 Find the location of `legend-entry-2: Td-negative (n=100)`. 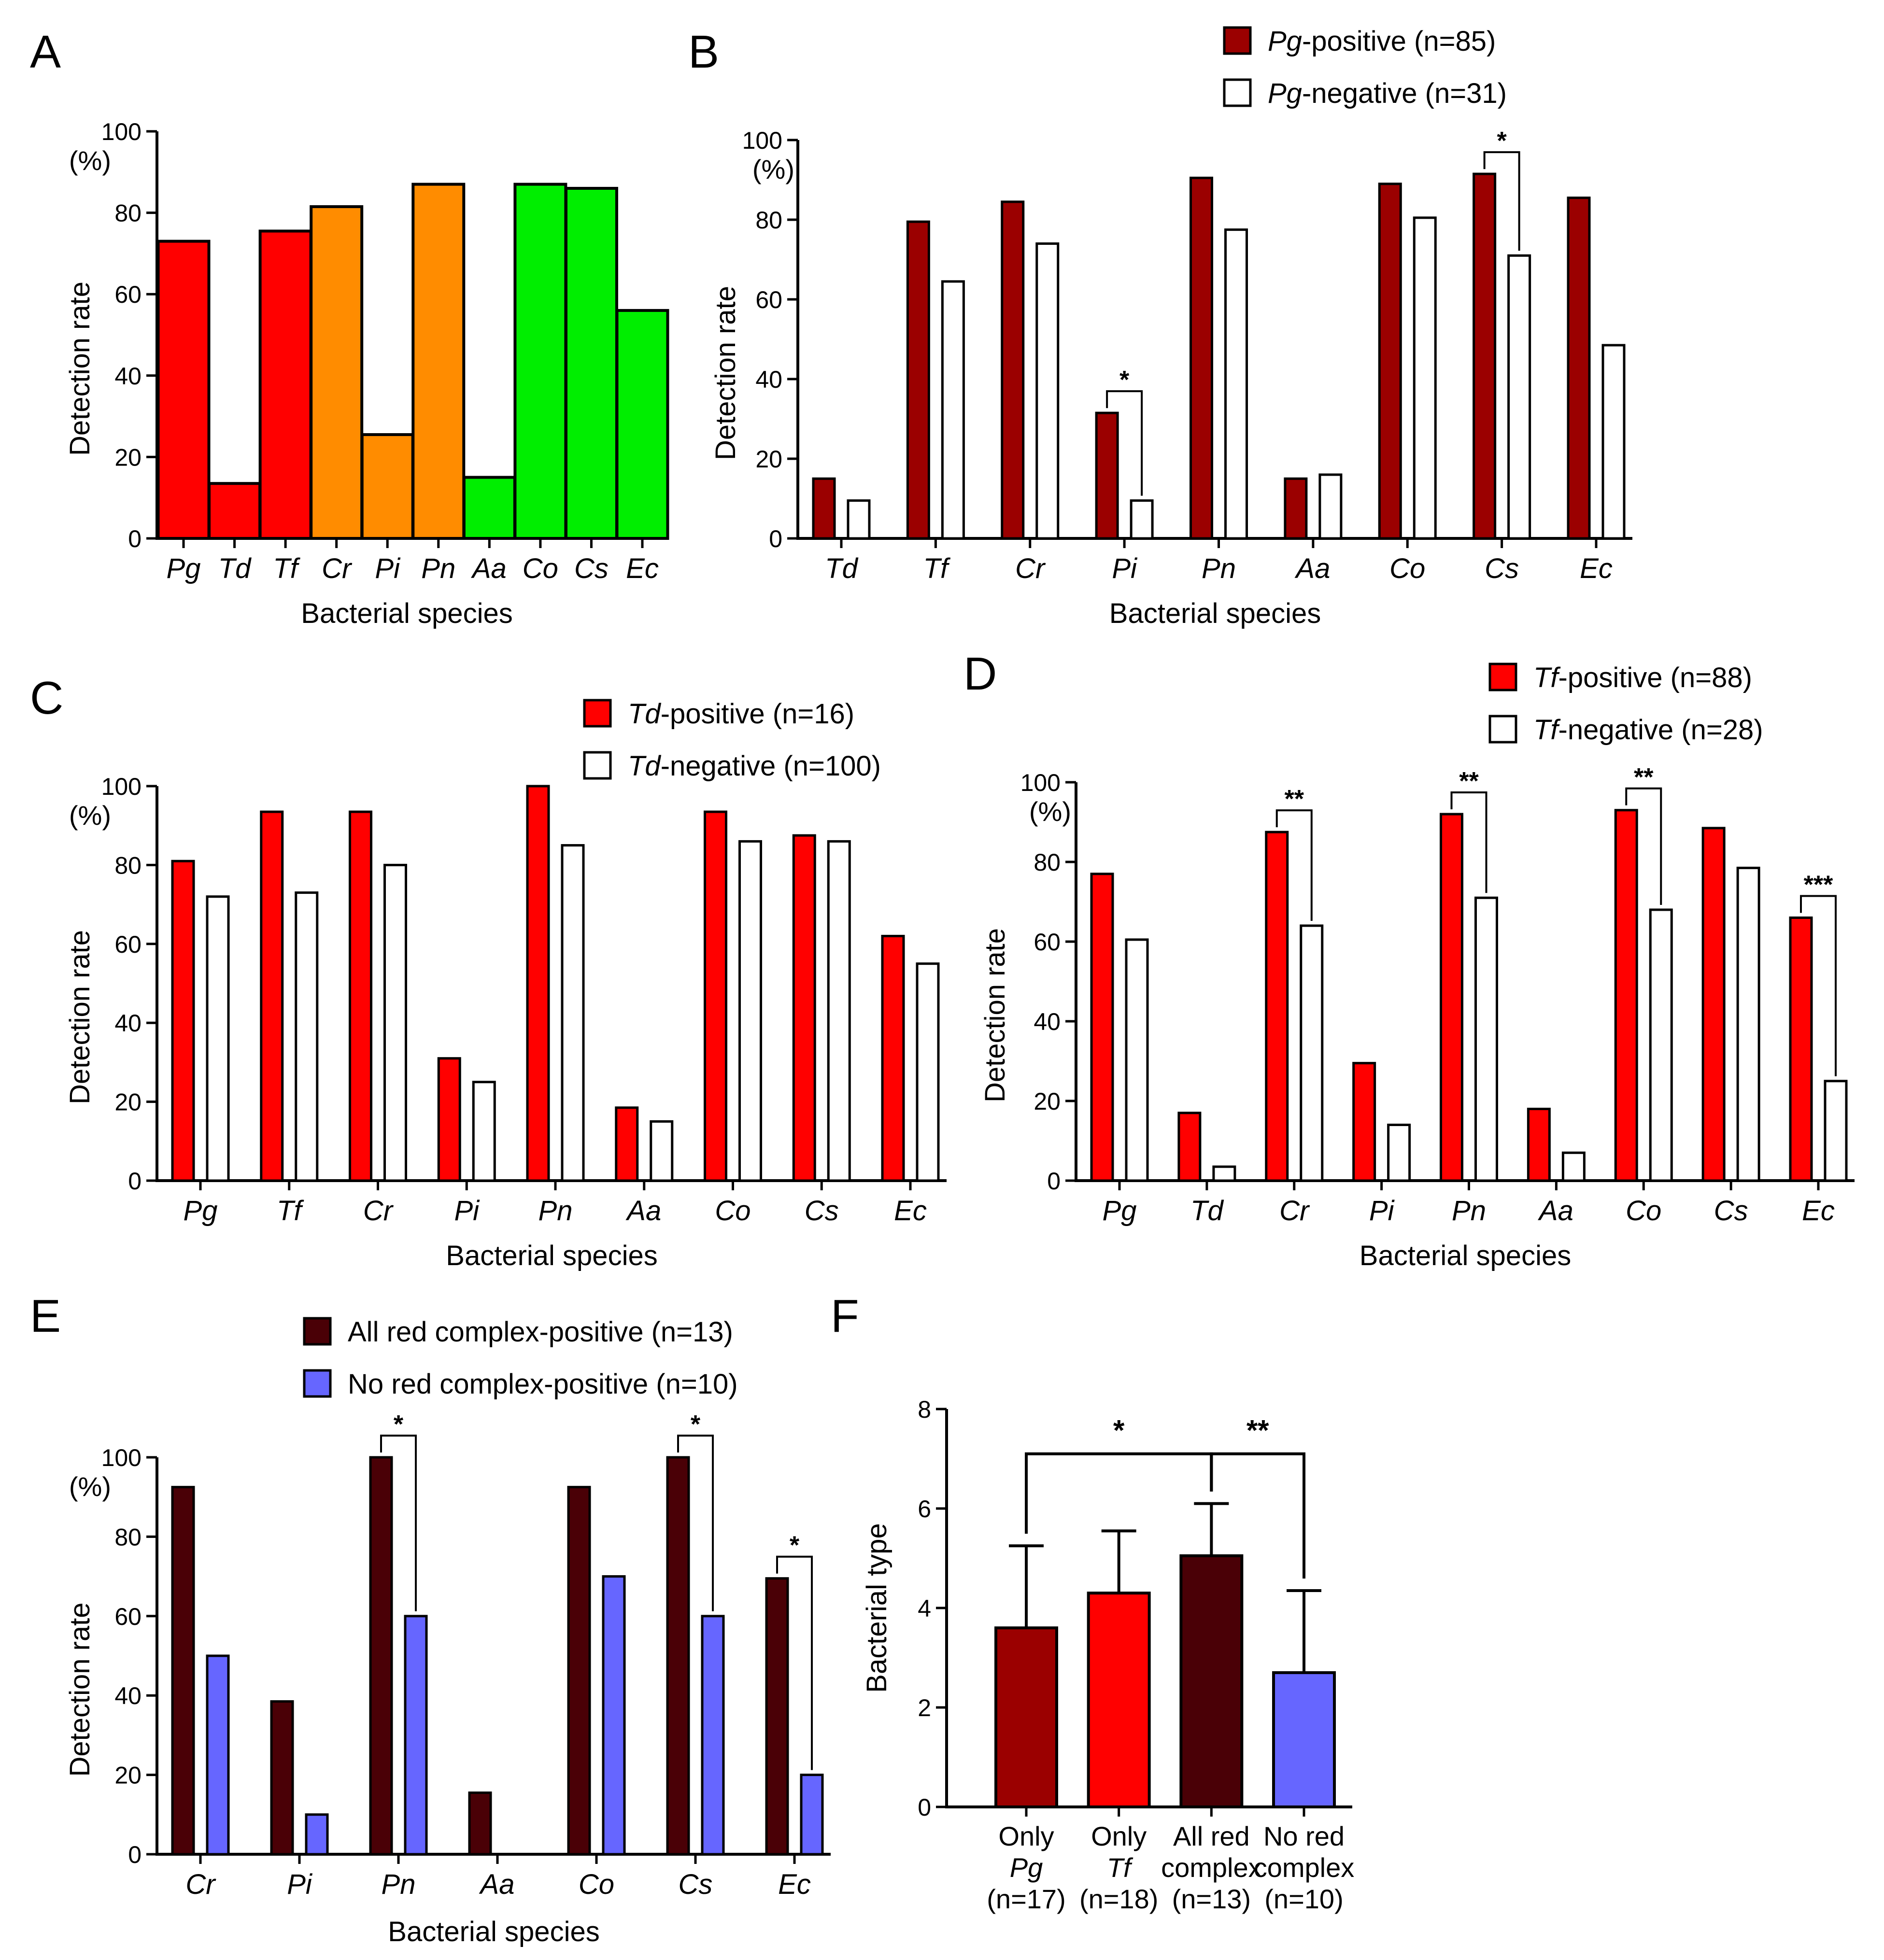

legend-entry-2: Td-negative (n=100) is located at coordinates (732, 766).